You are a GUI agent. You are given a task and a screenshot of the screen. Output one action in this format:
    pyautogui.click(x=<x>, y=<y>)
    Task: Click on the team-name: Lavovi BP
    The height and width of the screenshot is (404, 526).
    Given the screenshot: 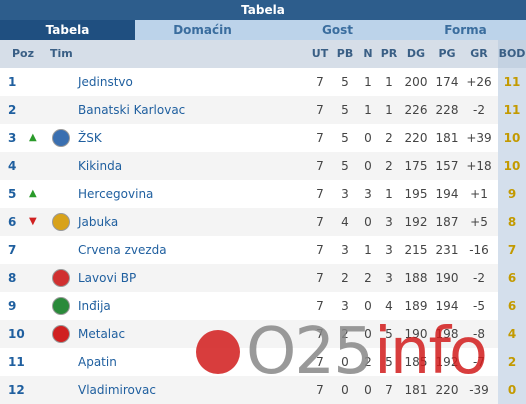 What is the action you would take?
    pyautogui.click(x=107, y=278)
    